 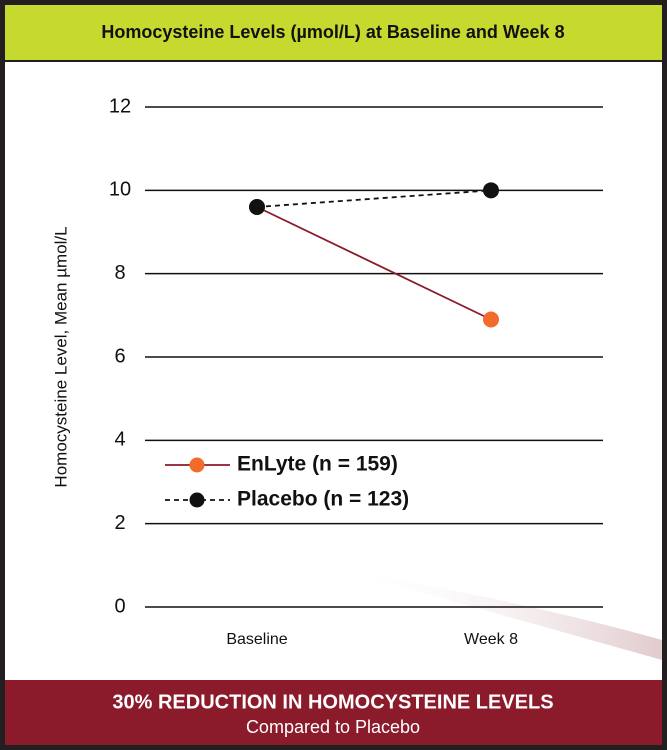 What do you see at coordinates (119, 273) in the screenshot?
I see `y-tick-label: 8` at bounding box center [119, 273].